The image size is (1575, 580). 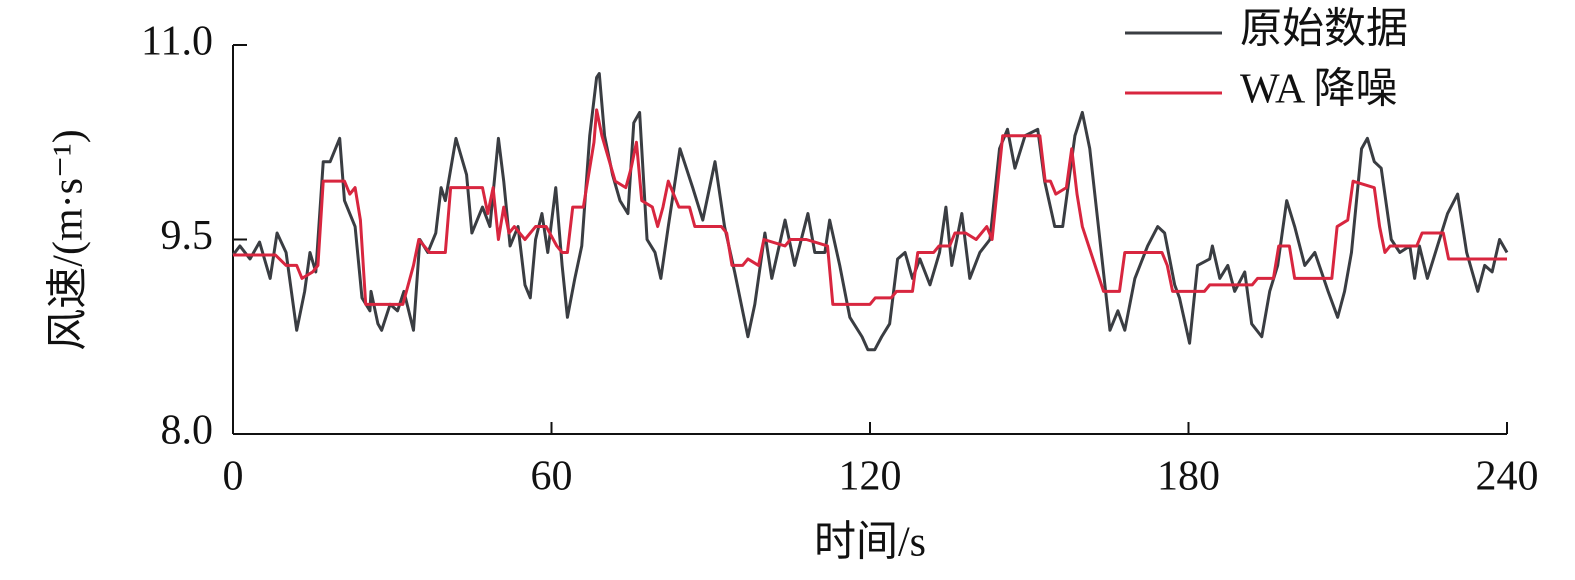 What do you see at coordinates (1188, 477) in the screenshot?
I see `x-tick-label: 180` at bounding box center [1188, 477].